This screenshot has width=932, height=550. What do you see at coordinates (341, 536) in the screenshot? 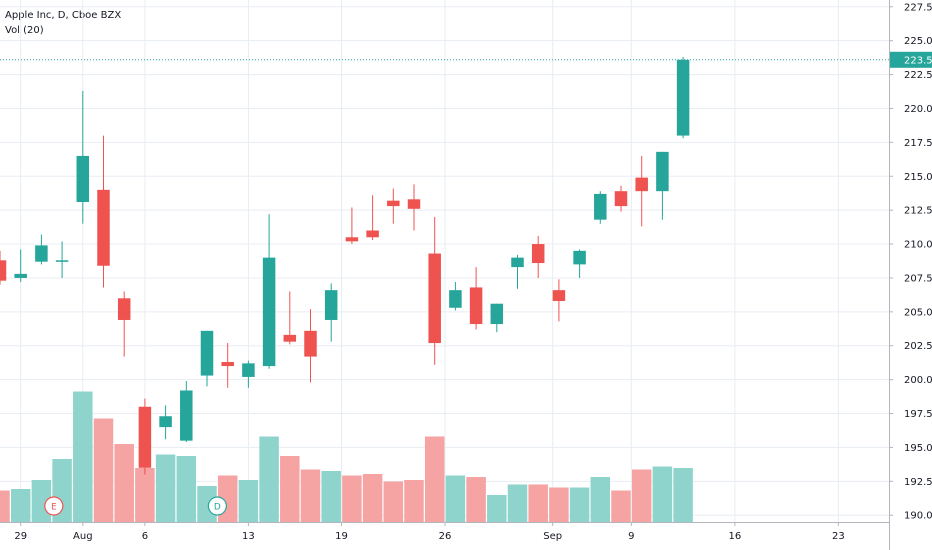
I see `x-tick-label: 19` at bounding box center [341, 536].